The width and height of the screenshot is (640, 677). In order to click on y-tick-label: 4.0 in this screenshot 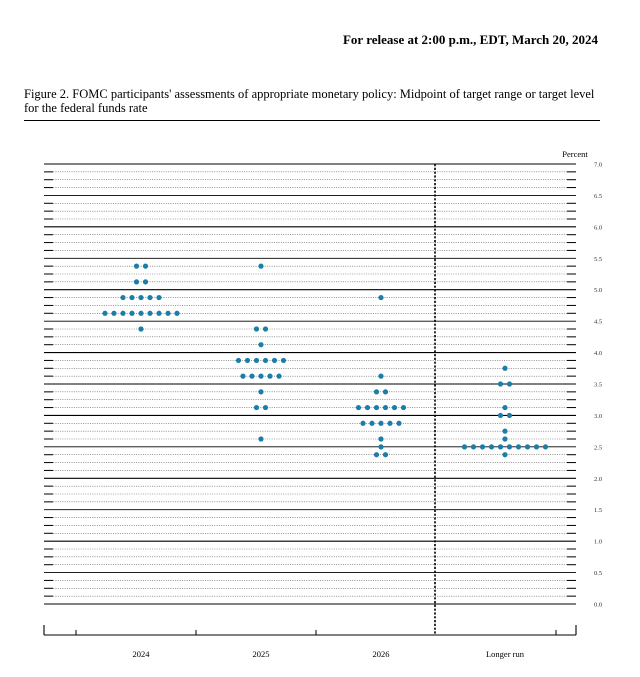, I will do `click(598, 353)`.